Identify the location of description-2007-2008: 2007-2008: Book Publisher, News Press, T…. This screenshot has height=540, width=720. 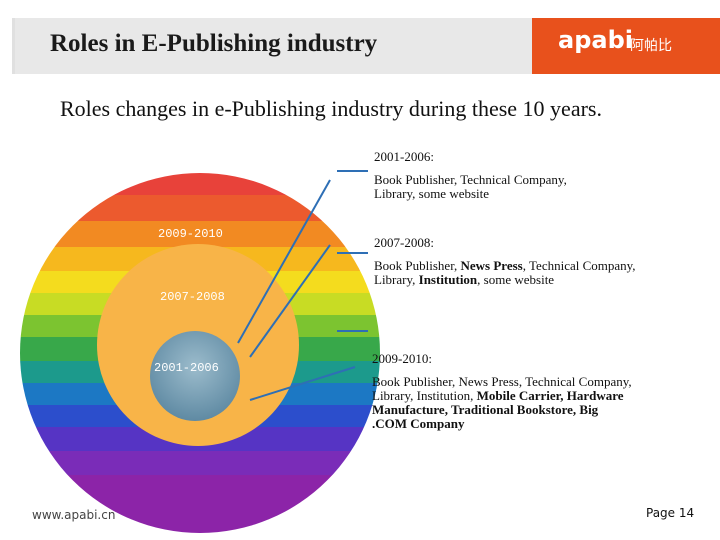
(509, 261).